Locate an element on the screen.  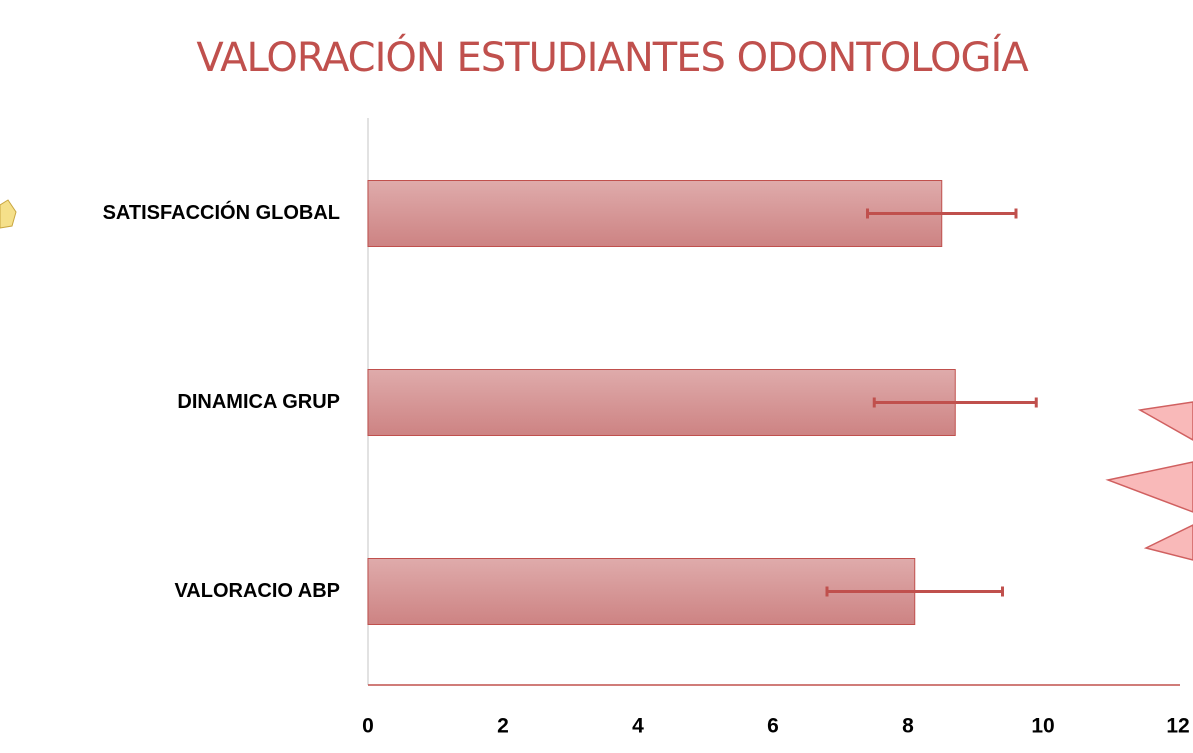
y-tick-label: VALORACIO ABP is located at coordinates (257, 591).